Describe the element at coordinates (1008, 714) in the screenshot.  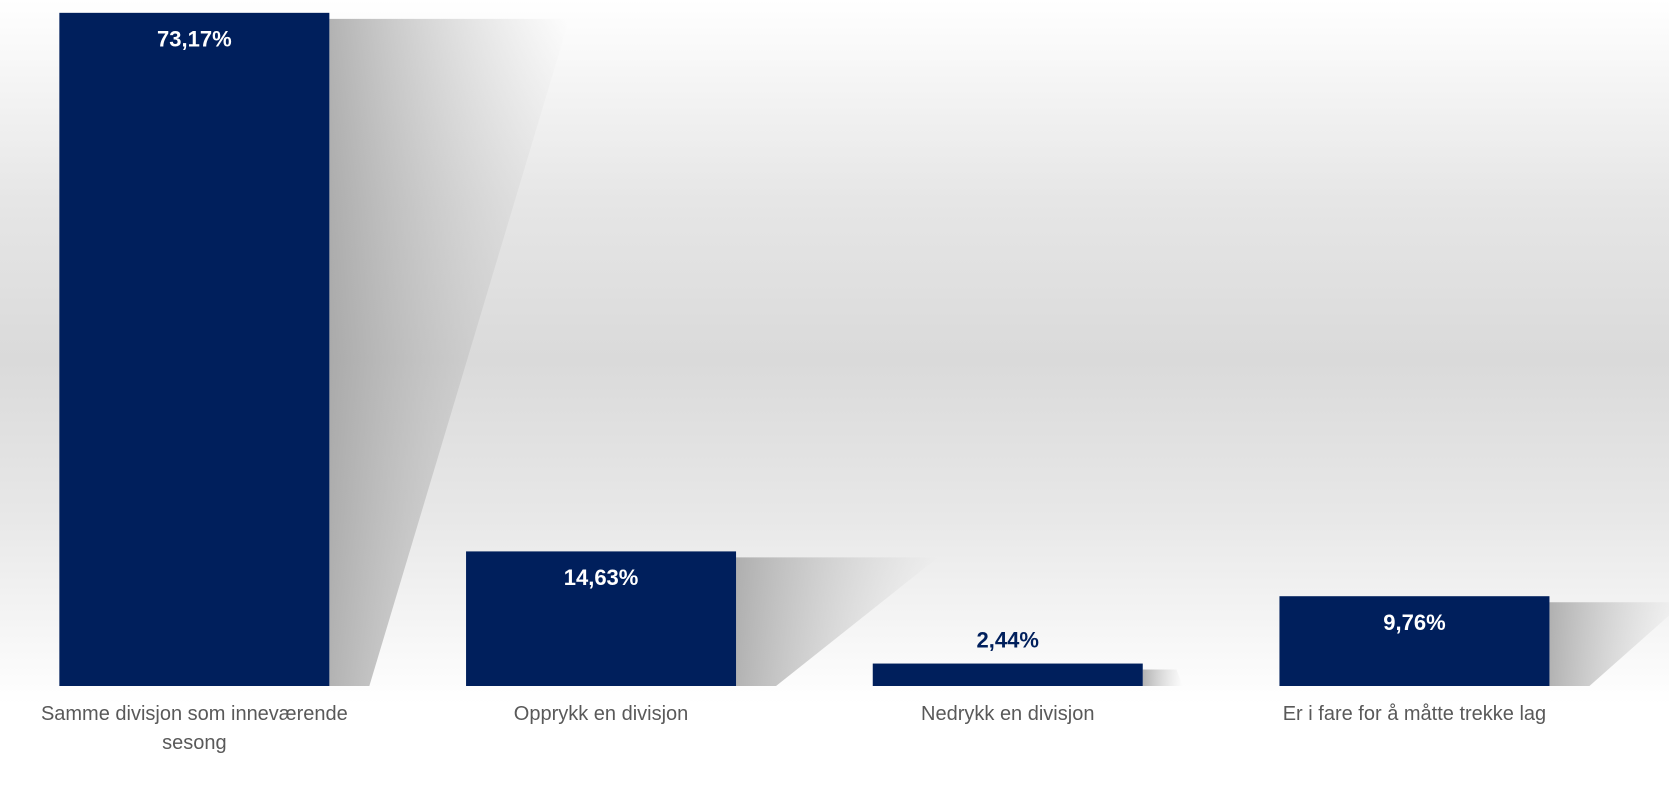
I see `x-tick-label: Nedrykk en divisjon` at that location.